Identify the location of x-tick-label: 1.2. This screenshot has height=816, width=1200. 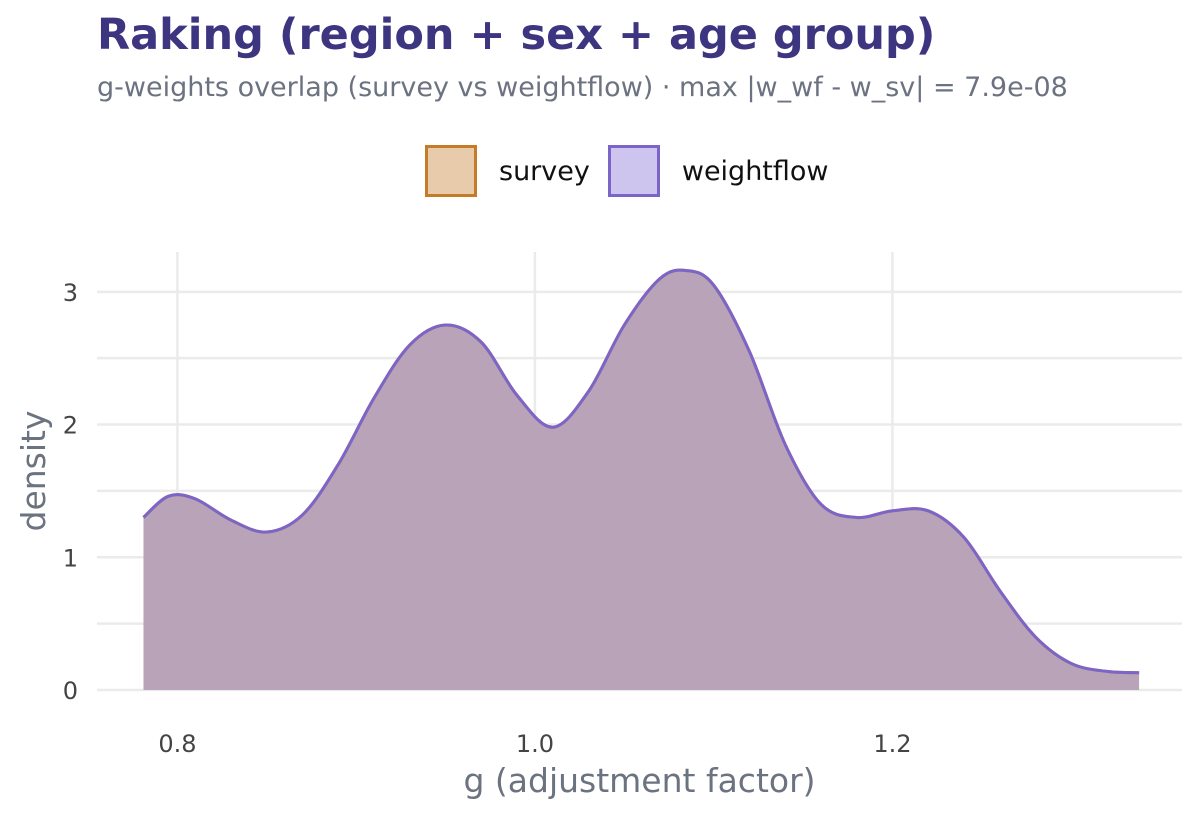
(892, 744).